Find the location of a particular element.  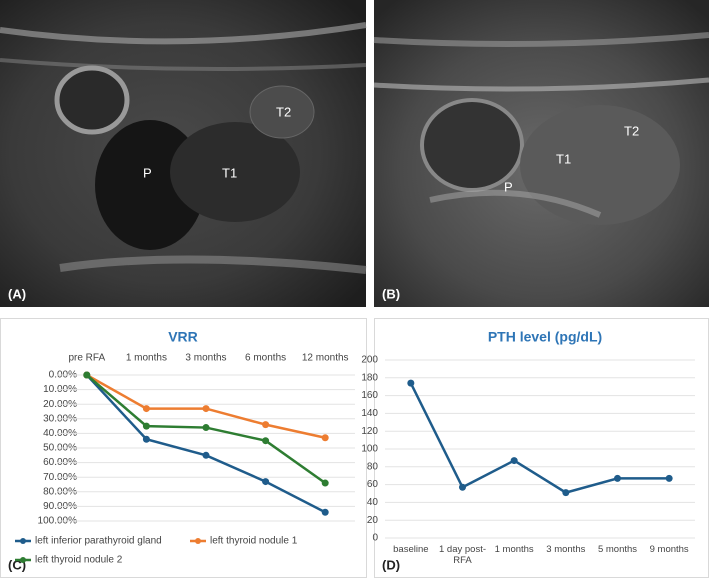

x-tick-label-box: 9 months is located at coordinates (669, 549).